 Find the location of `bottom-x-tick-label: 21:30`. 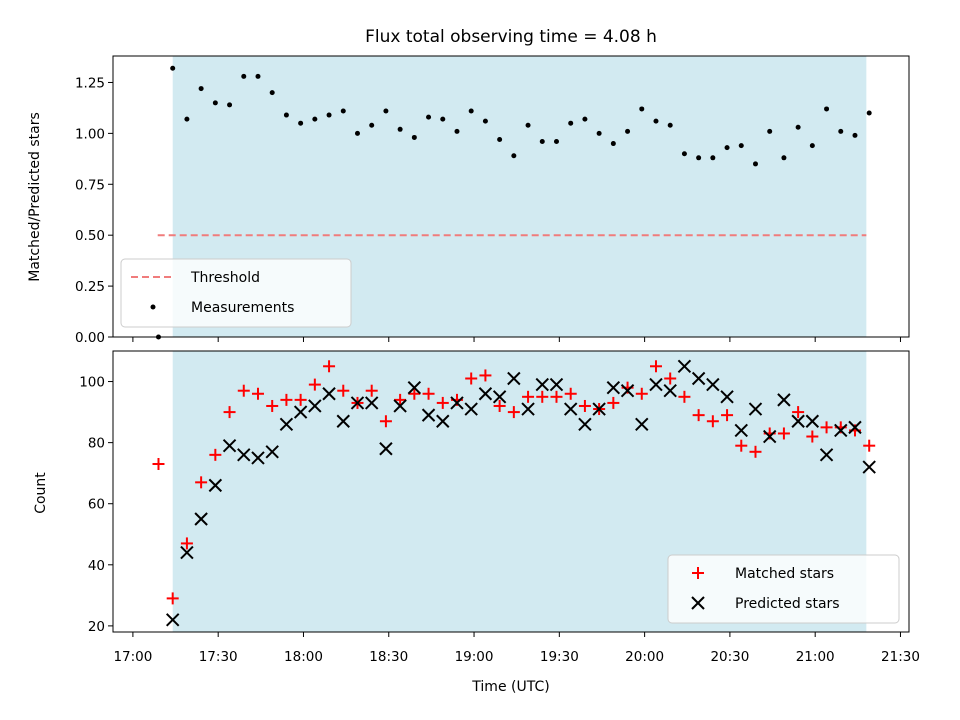

bottom-x-tick-label: 21:30 is located at coordinates (900, 657).